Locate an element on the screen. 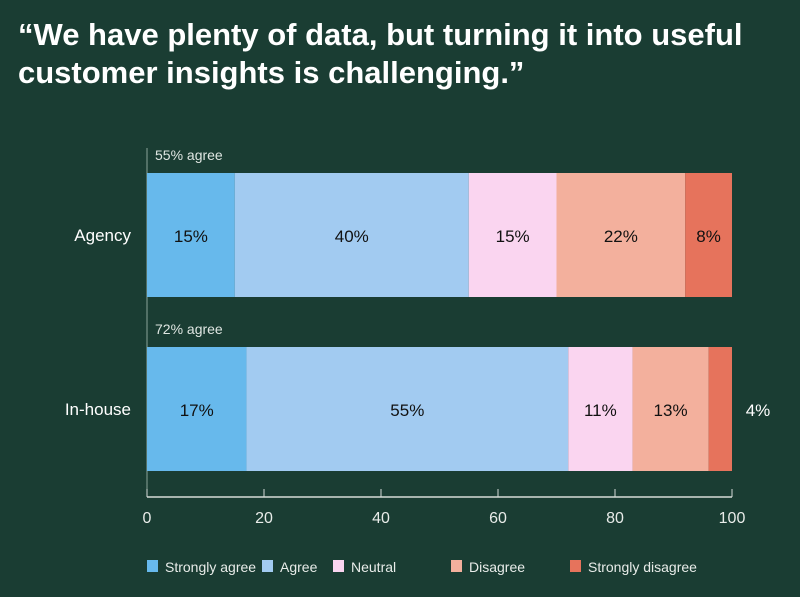 The height and width of the screenshot is (597, 800). category-label: In-house is located at coordinates (98, 409).